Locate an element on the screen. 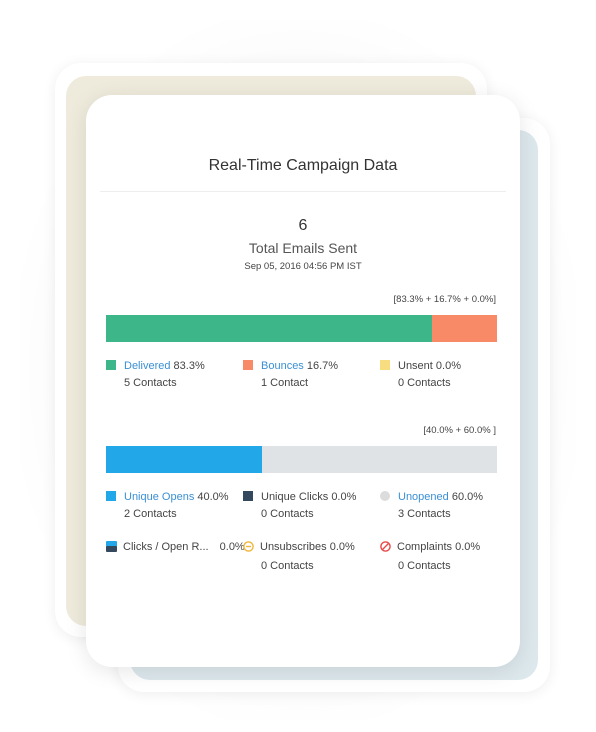 The height and width of the screenshot is (732, 596). unsent-label: Unsent is located at coordinates (415, 366).